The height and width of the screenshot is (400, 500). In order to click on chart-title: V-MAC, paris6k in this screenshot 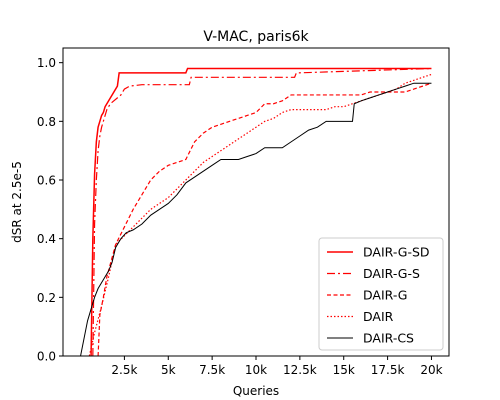, I will do `click(256, 37)`.